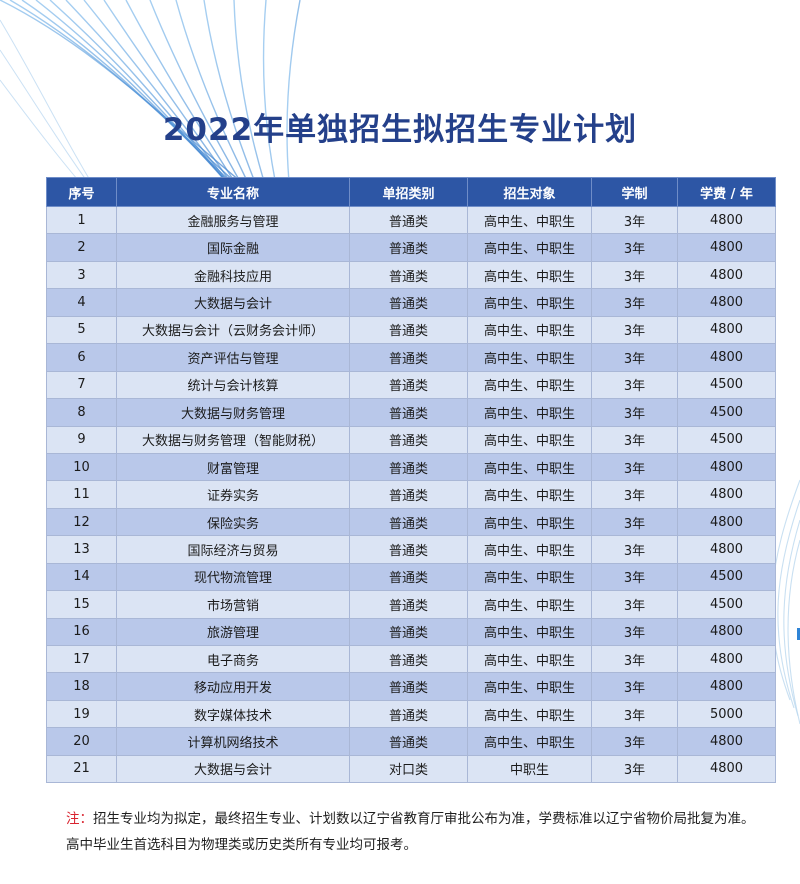 Image resolution: width=800 pixels, height=884 pixels. Describe the element at coordinates (233, 192) in the screenshot. I see `header-major: 专业名称` at that location.